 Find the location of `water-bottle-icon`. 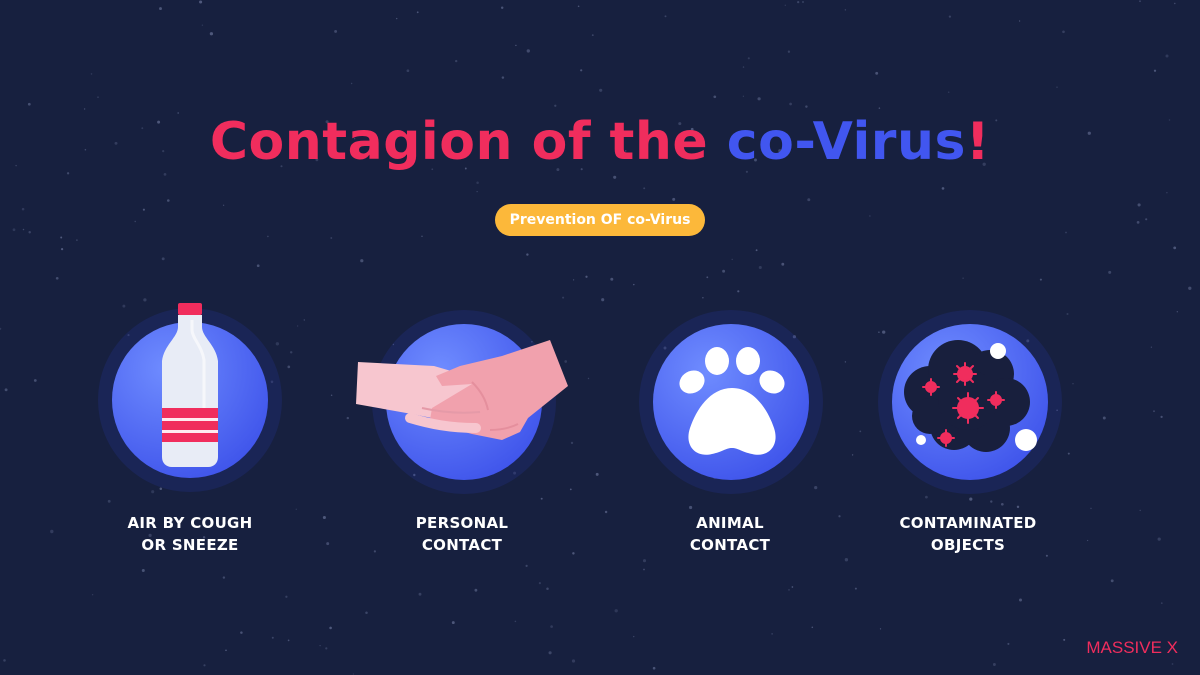

water-bottle-icon is located at coordinates (190, 400).